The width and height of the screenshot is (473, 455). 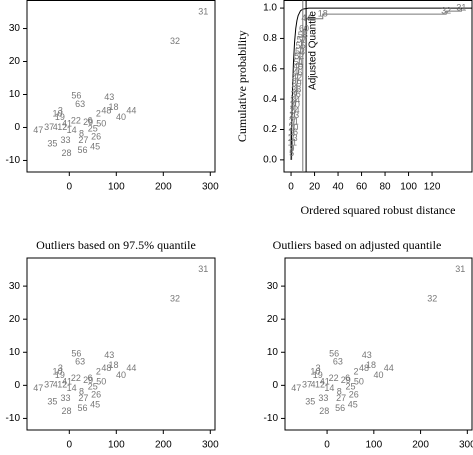 I want to click on y-tick-label: 0.4, so click(x=270, y=99).